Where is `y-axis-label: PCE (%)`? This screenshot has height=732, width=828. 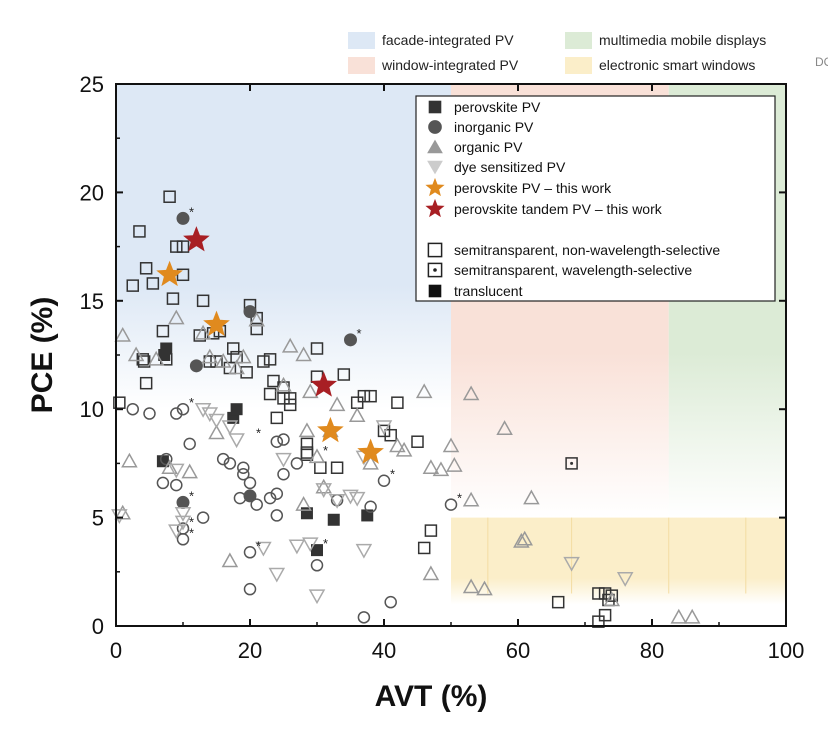 y-axis-label: PCE (%) is located at coordinates (42, 355).